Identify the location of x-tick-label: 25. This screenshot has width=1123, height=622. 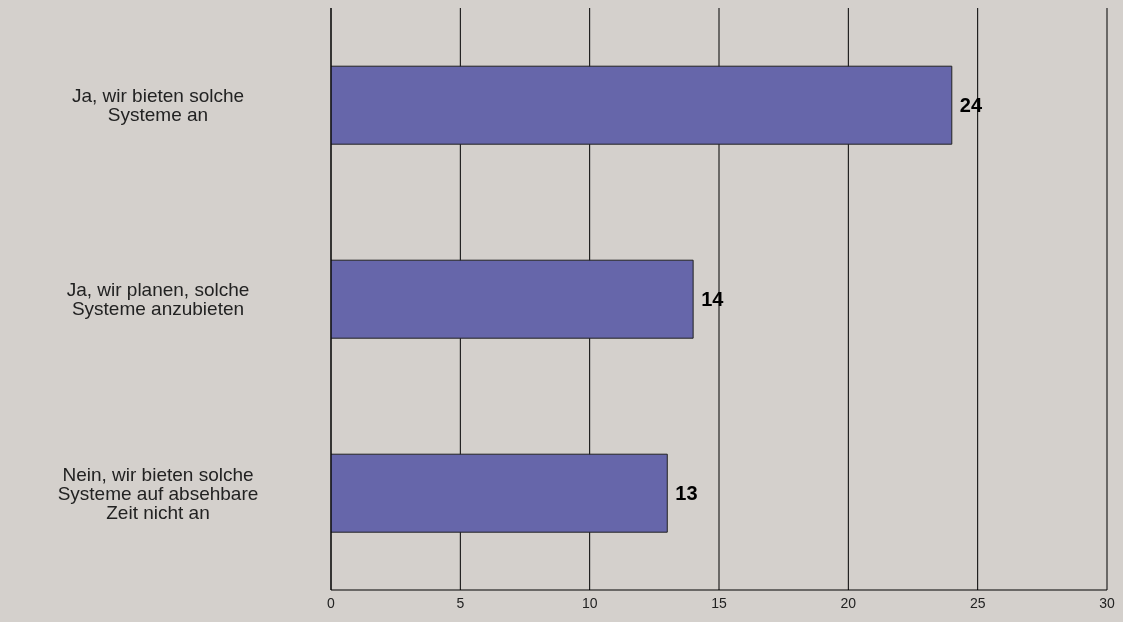
(977, 602).